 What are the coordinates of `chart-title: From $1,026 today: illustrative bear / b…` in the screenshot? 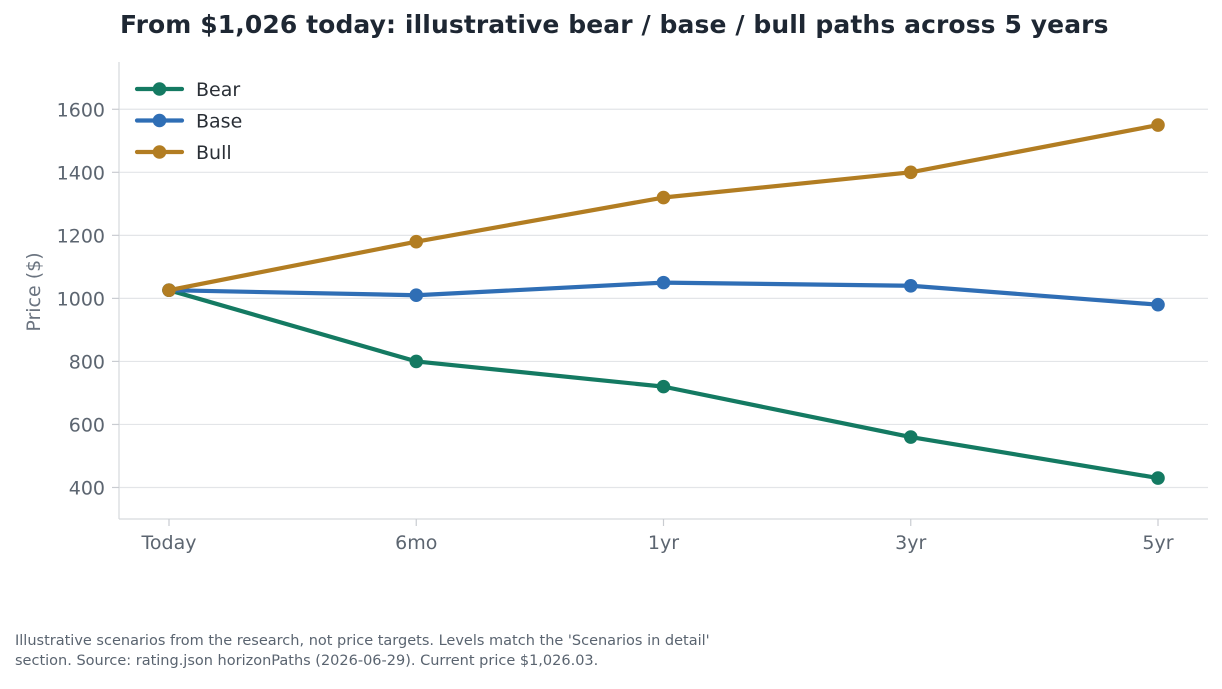 It's located at (614, 24).